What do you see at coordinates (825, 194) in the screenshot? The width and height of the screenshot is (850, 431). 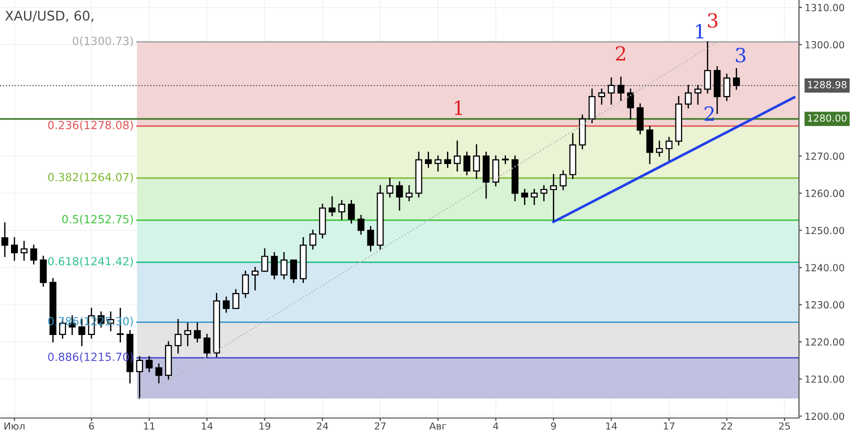 I see `y-tick-label: 1260.00` at bounding box center [825, 194].